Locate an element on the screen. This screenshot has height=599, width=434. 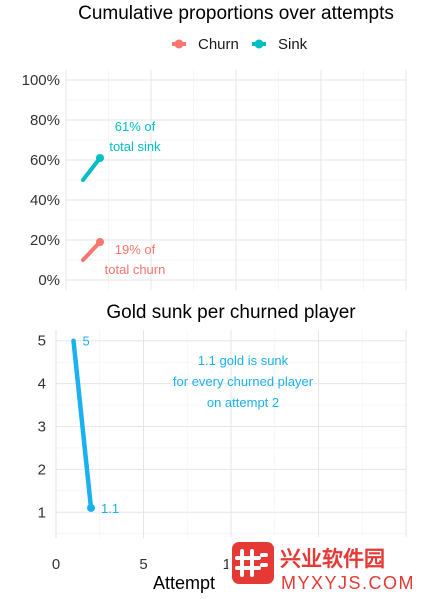
bottom-chart-title: Gold sunk per churned player is located at coordinates (231, 312).